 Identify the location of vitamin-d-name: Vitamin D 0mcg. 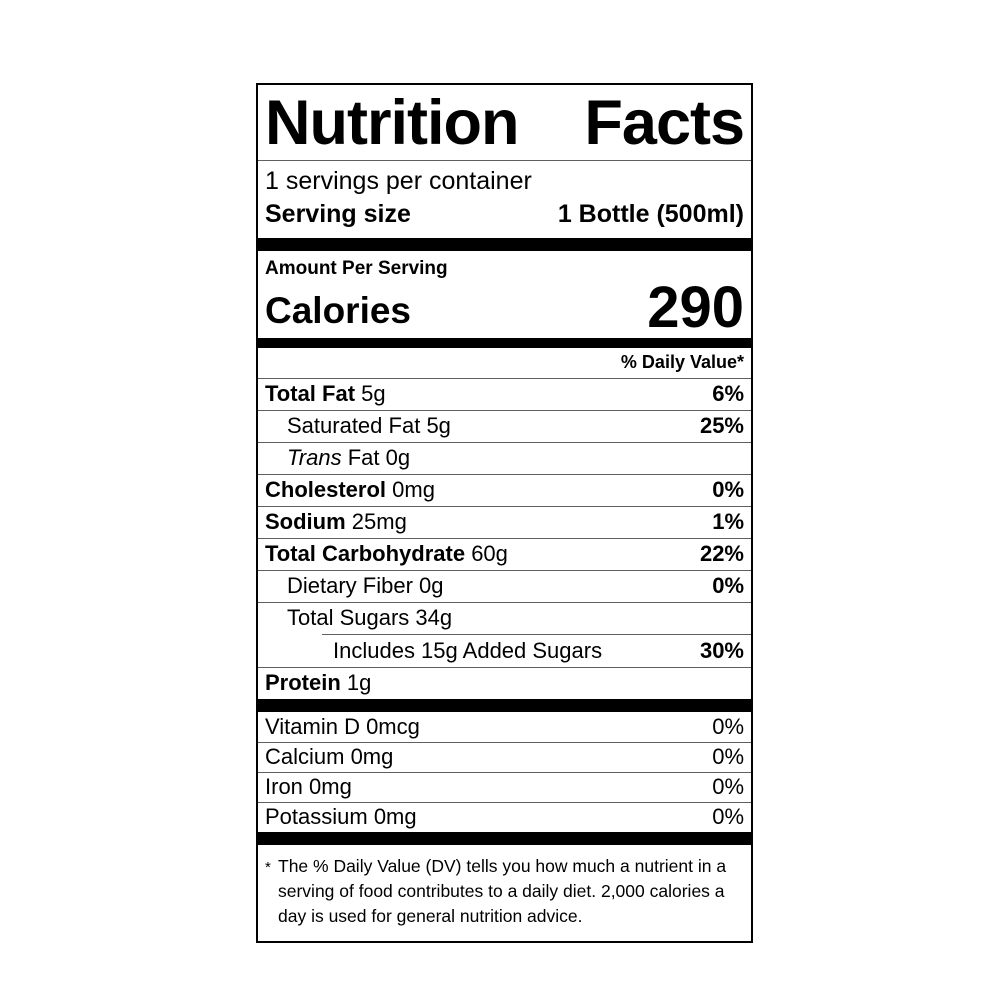
(342, 726).